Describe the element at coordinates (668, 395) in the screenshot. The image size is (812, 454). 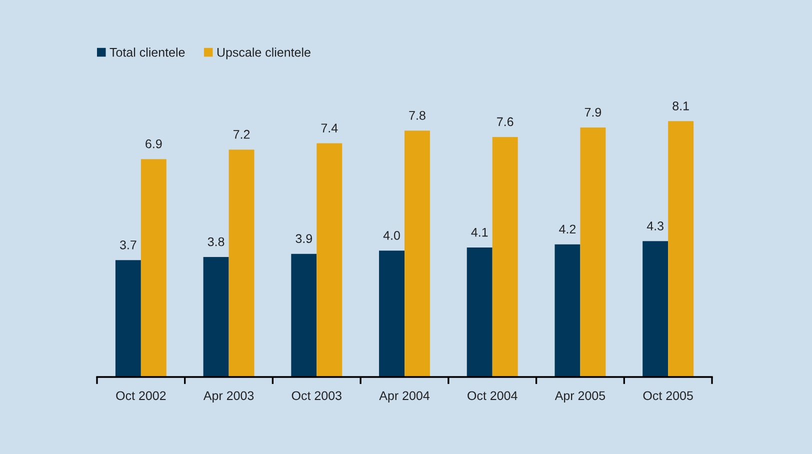
I see `x-tick-label: Oct 2005` at that location.